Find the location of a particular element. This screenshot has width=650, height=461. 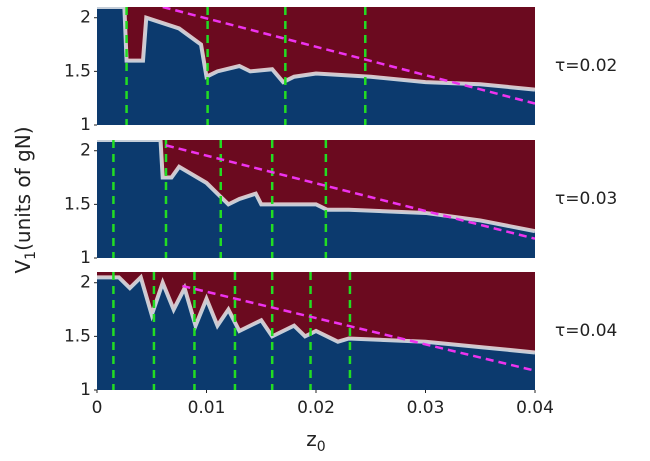

x-label-main: z is located at coordinates (311, 439).